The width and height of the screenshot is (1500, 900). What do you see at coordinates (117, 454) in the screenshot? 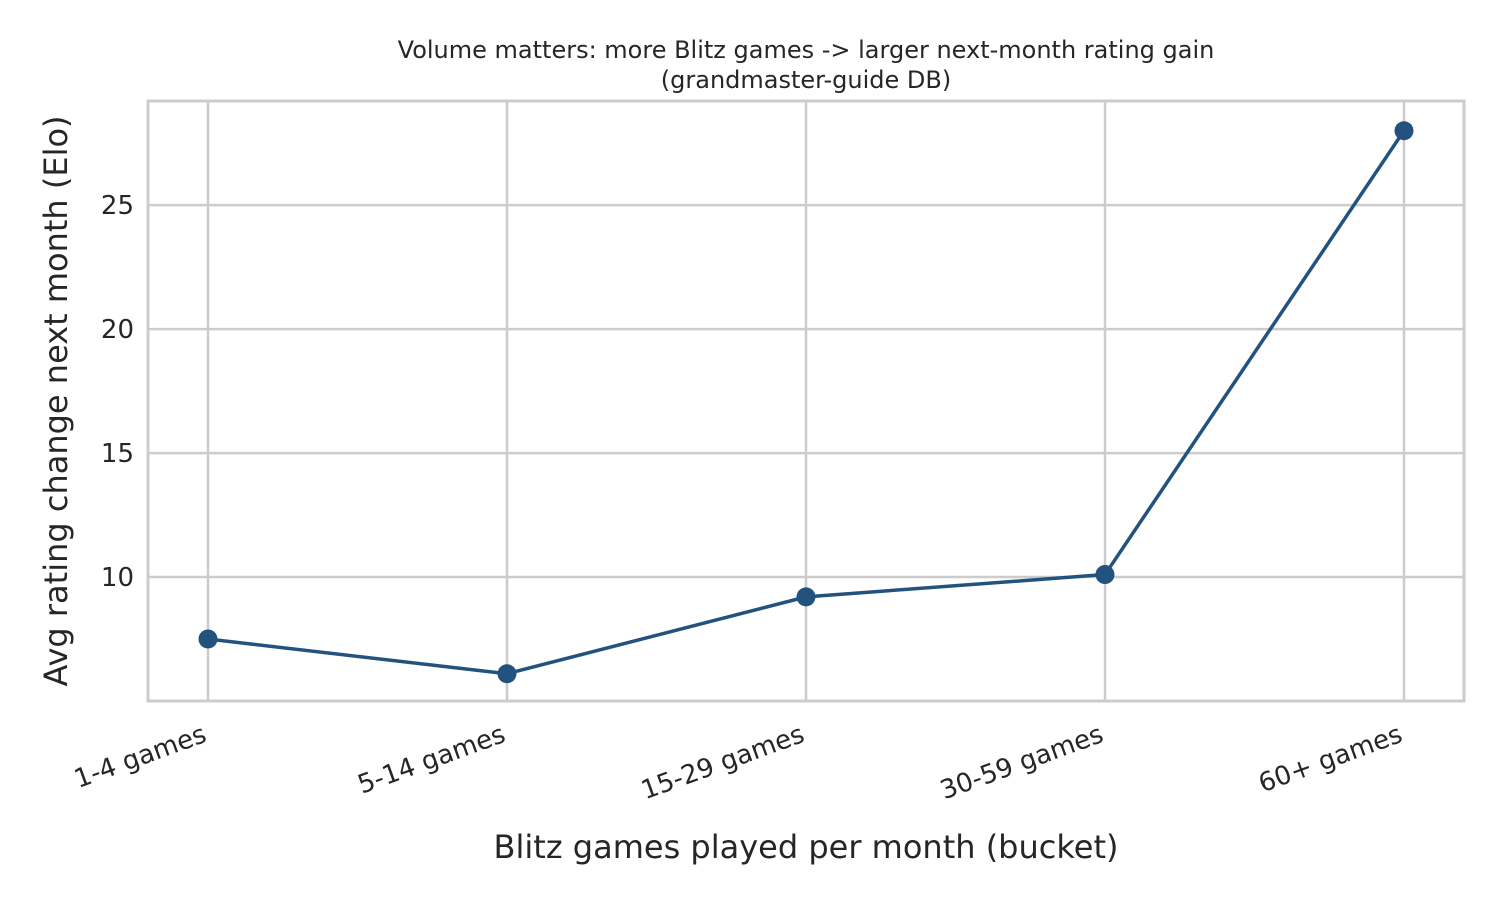
I see `y-tick-label: 15` at bounding box center [117, 454].